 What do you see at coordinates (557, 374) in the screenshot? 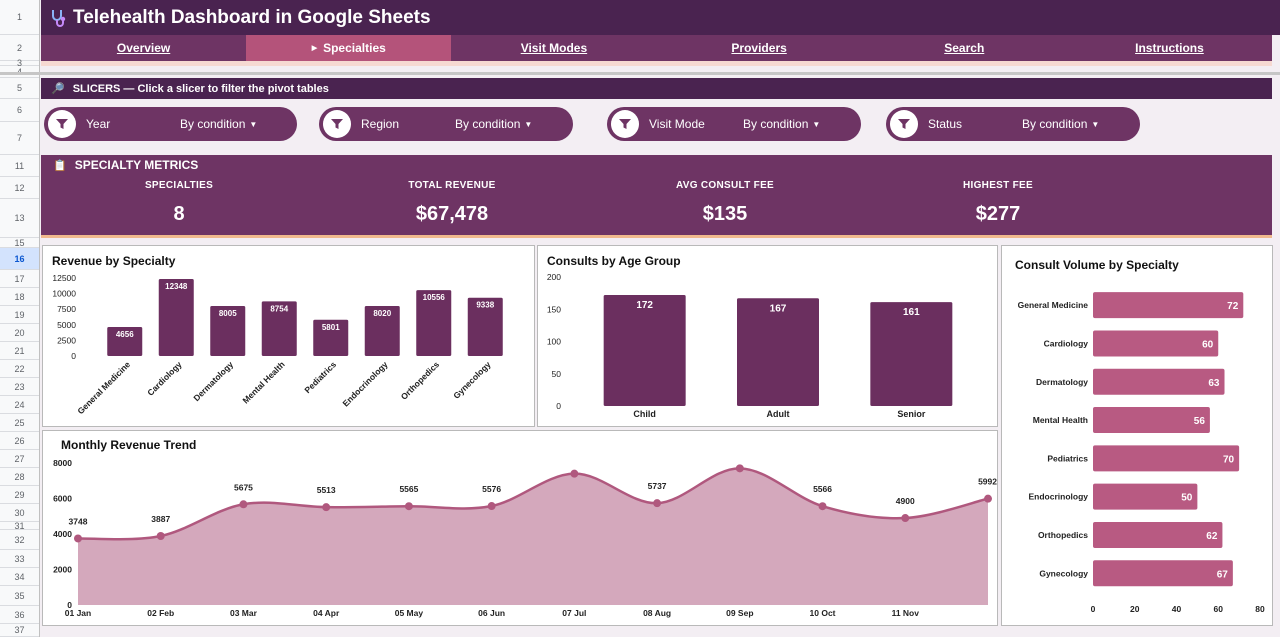
I see `y-tick-label: 50` at bounding box center [557, 374].